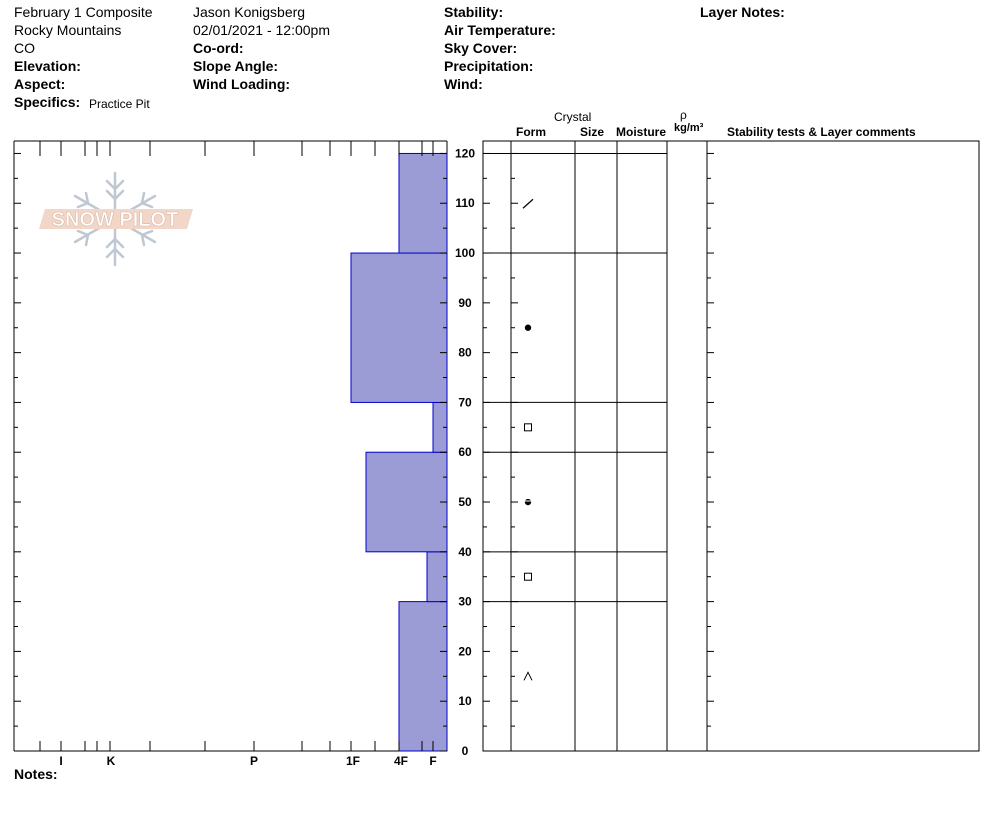 This screenshot has height=840, width=994. I want to click on hardness-tick-label: 4F, so click(401, 761).